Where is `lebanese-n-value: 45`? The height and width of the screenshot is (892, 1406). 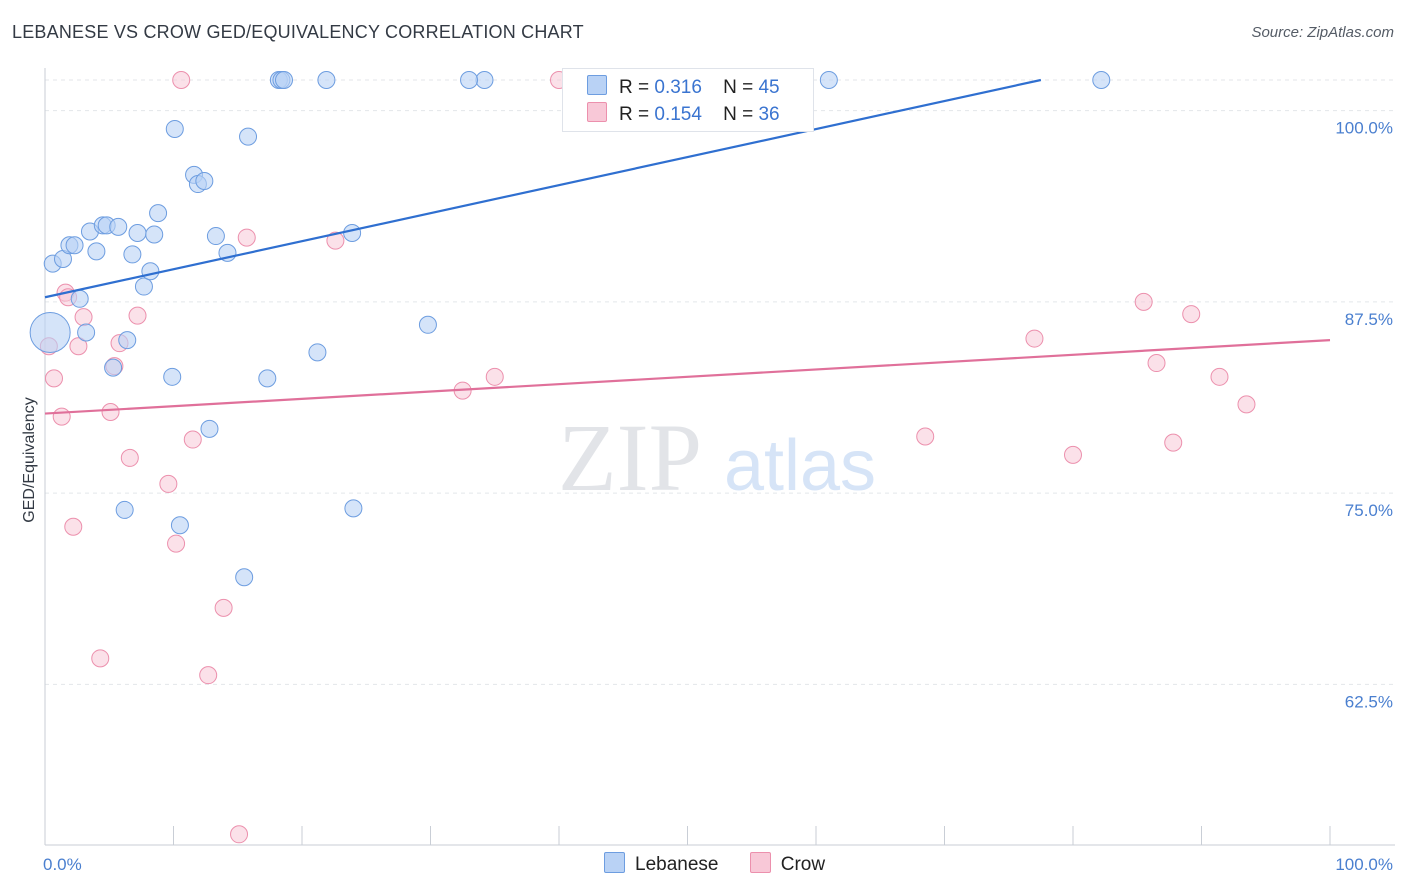 lebanese-n-value: 45 is located at coordinates (769, 87).